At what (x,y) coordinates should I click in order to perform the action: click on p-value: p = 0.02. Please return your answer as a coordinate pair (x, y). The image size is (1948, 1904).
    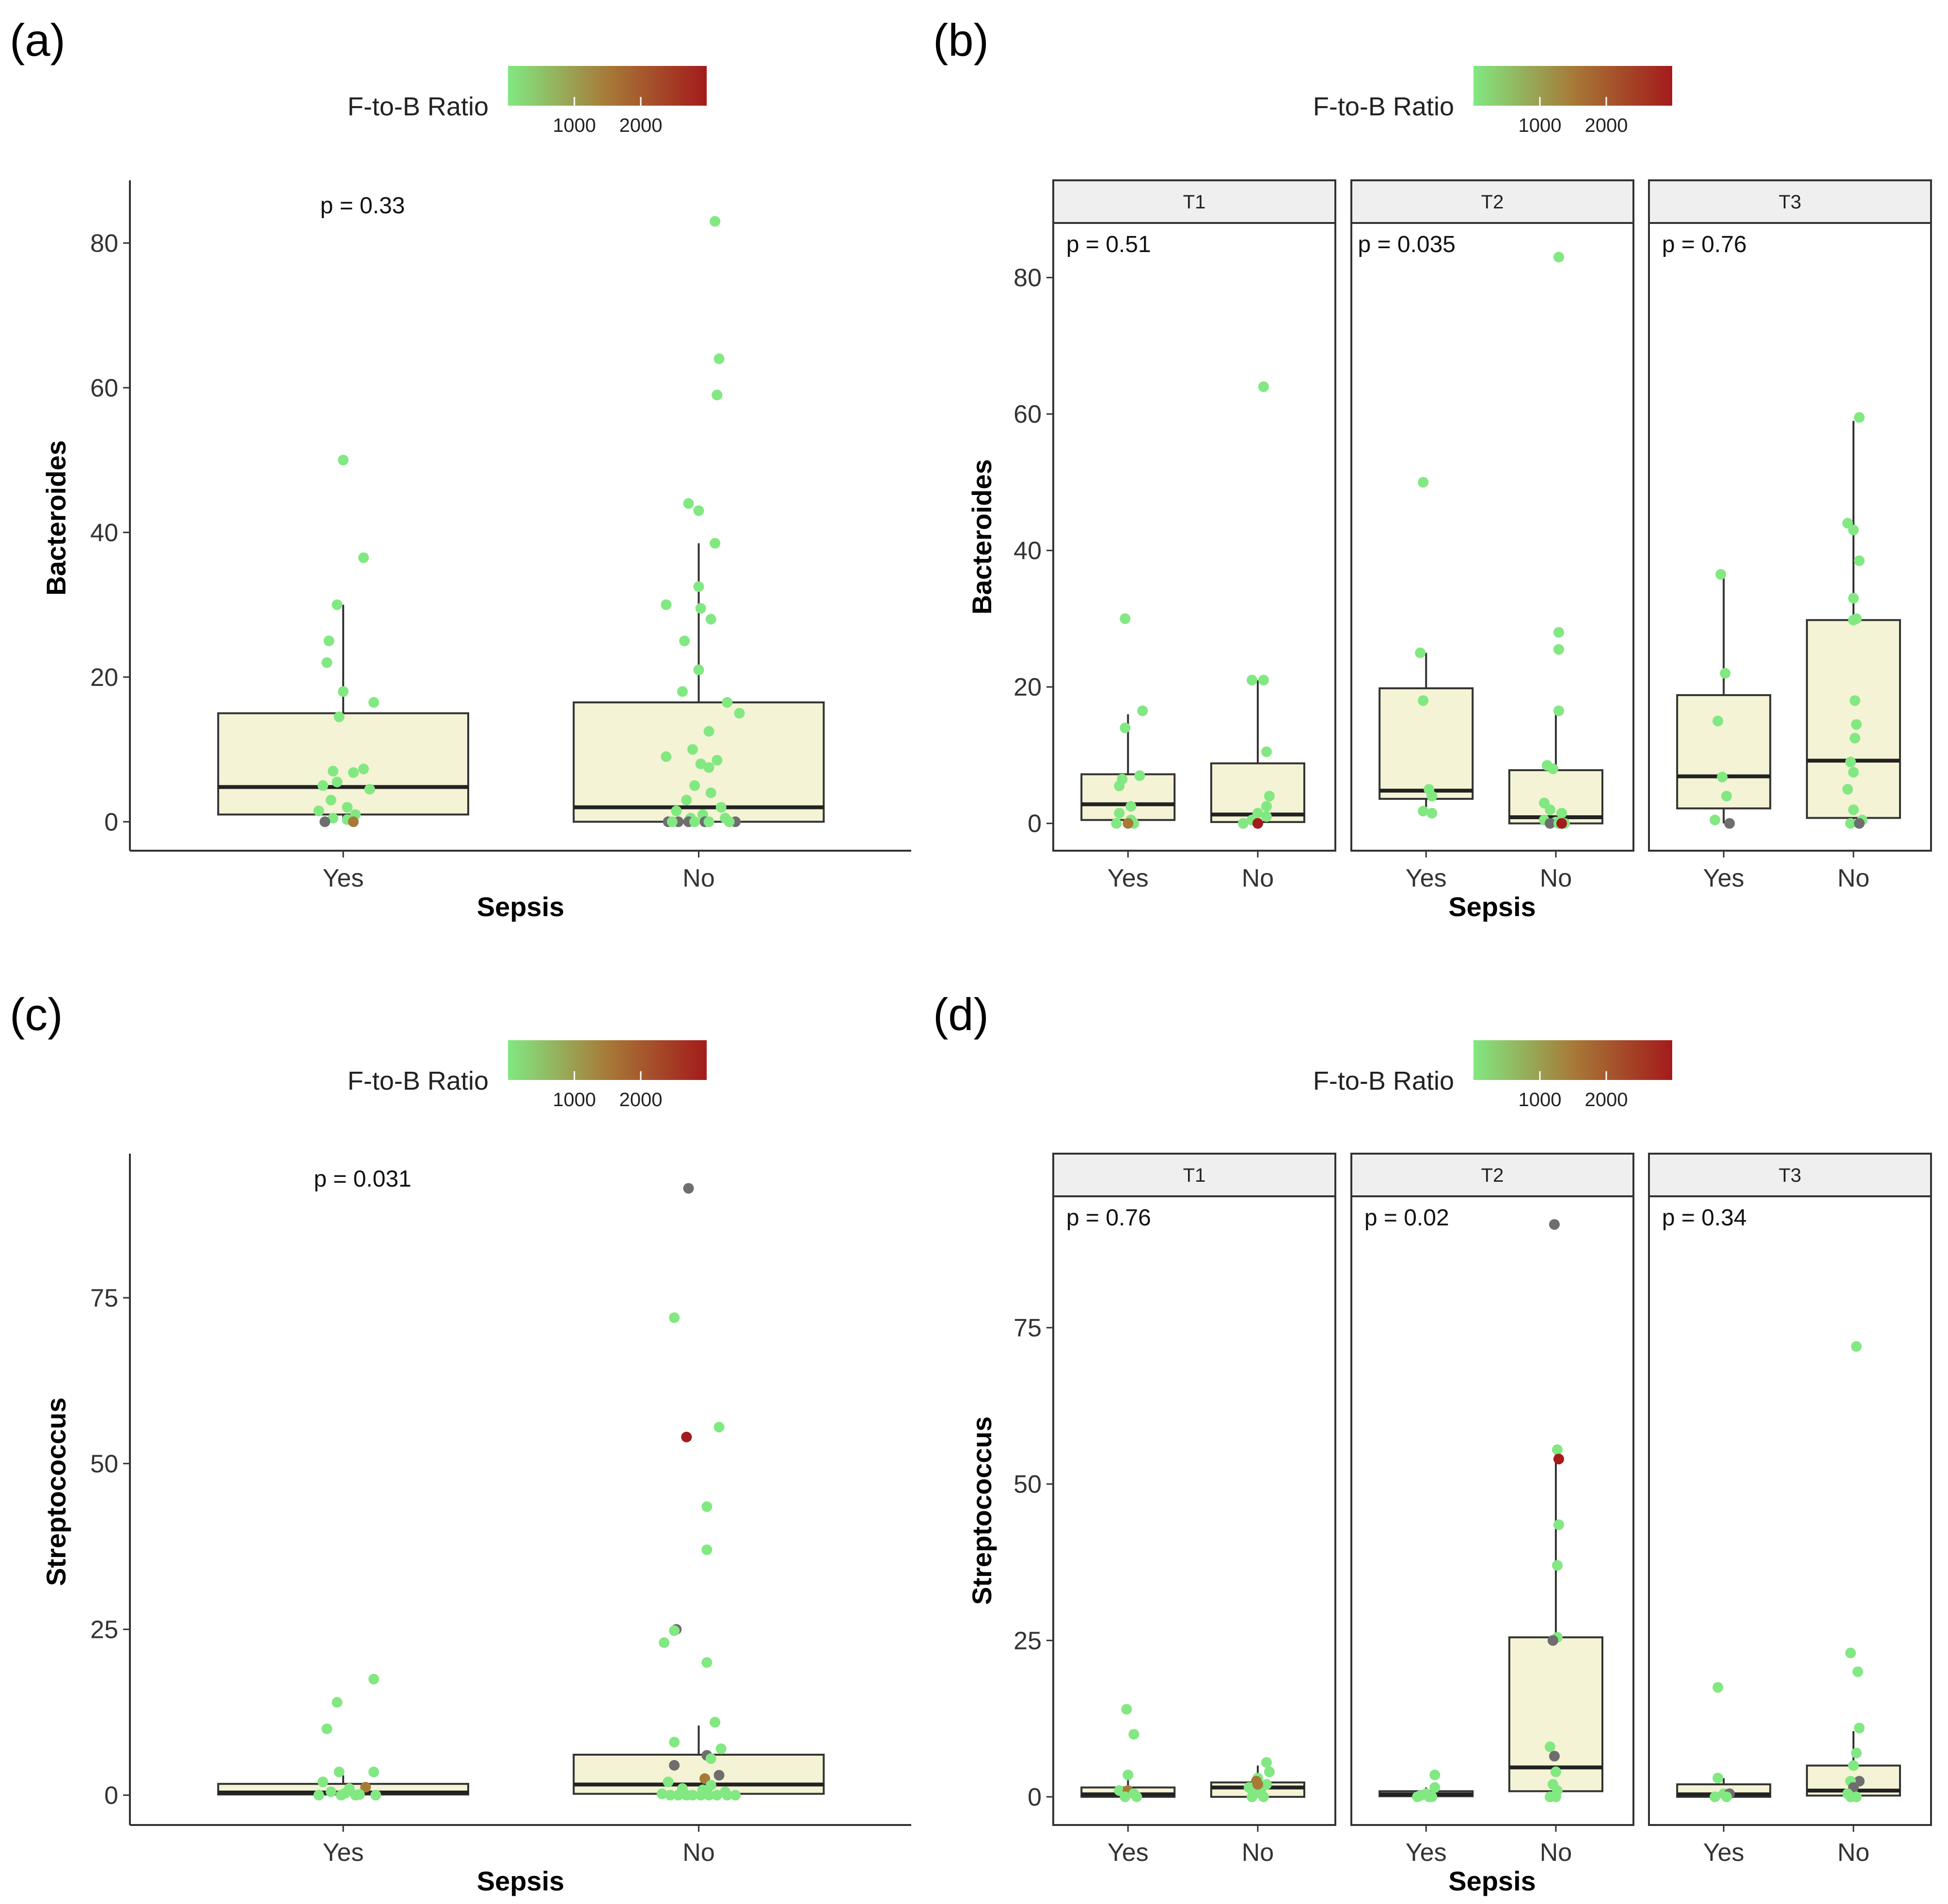
    Looking at the image, I should click on (1406, 1218).